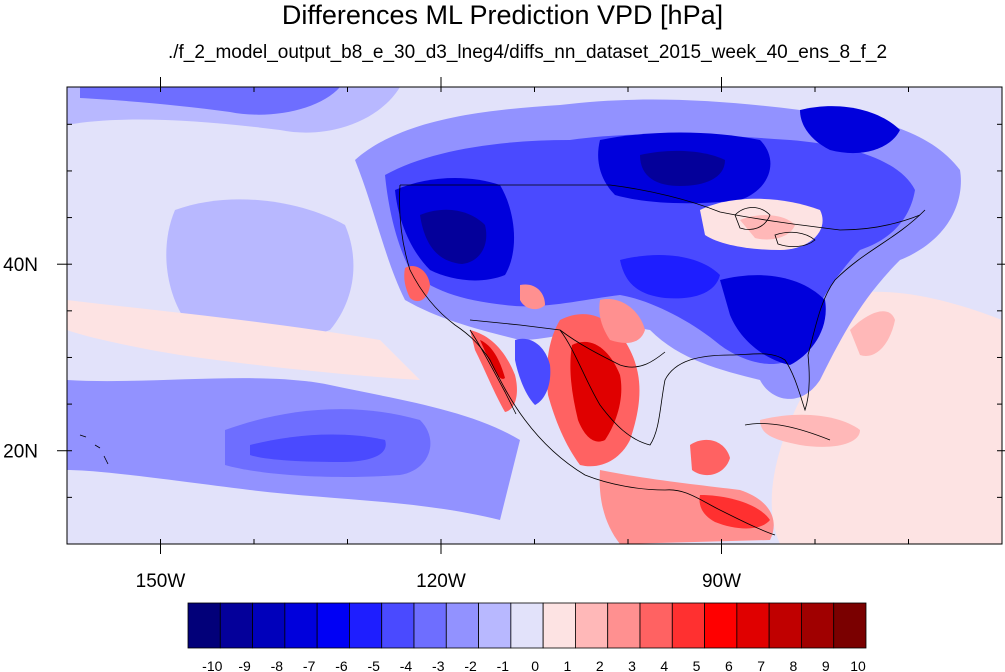 This screenshot has height=672, width=1005. I want to click on hawaii-line, so click(94, 449).